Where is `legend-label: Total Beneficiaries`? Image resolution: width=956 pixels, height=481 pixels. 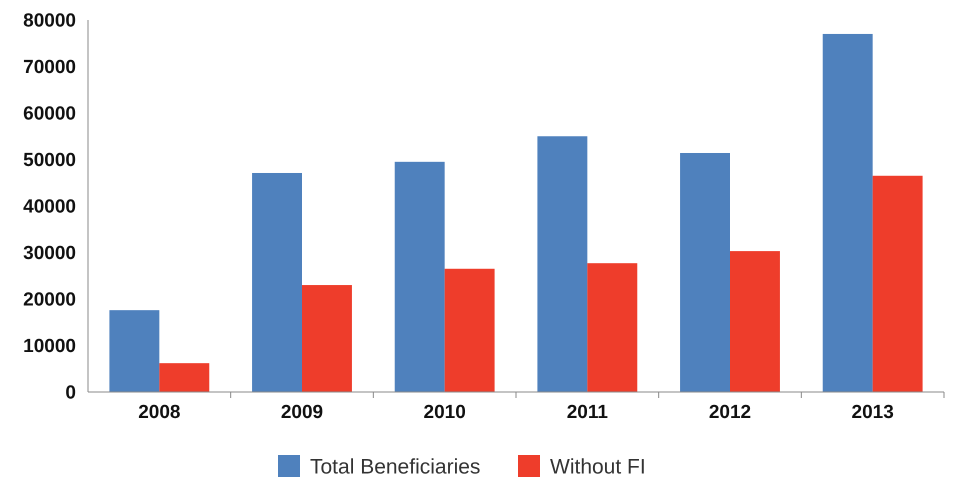 legend-label: Total Beneficiaries is located at coordinates (395, 466).